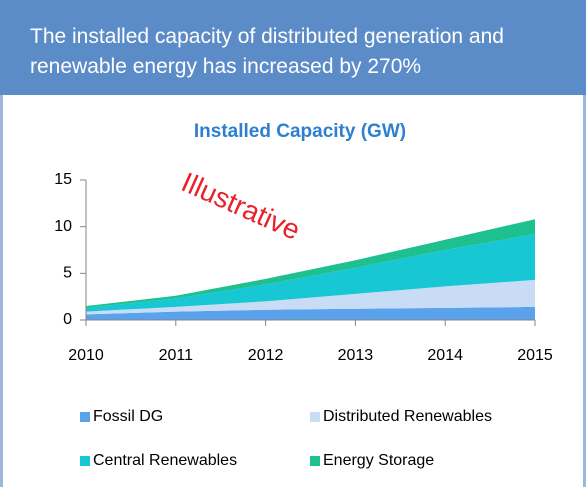 This screenshot has height=487, width=586. I want to click on x-tick-label: 2010, so click(86, 355).